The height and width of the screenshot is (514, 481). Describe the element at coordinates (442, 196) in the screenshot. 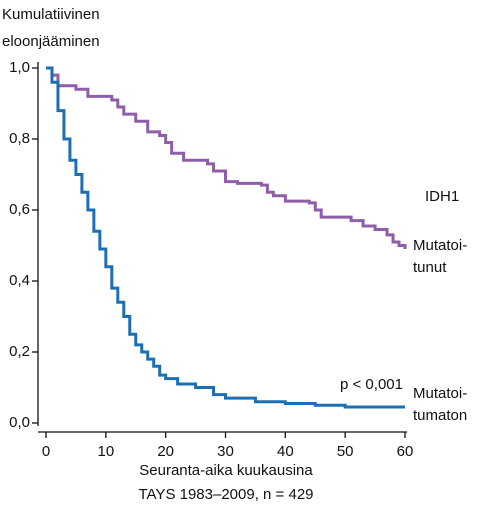

I see `annotation: IDH1` at that location.